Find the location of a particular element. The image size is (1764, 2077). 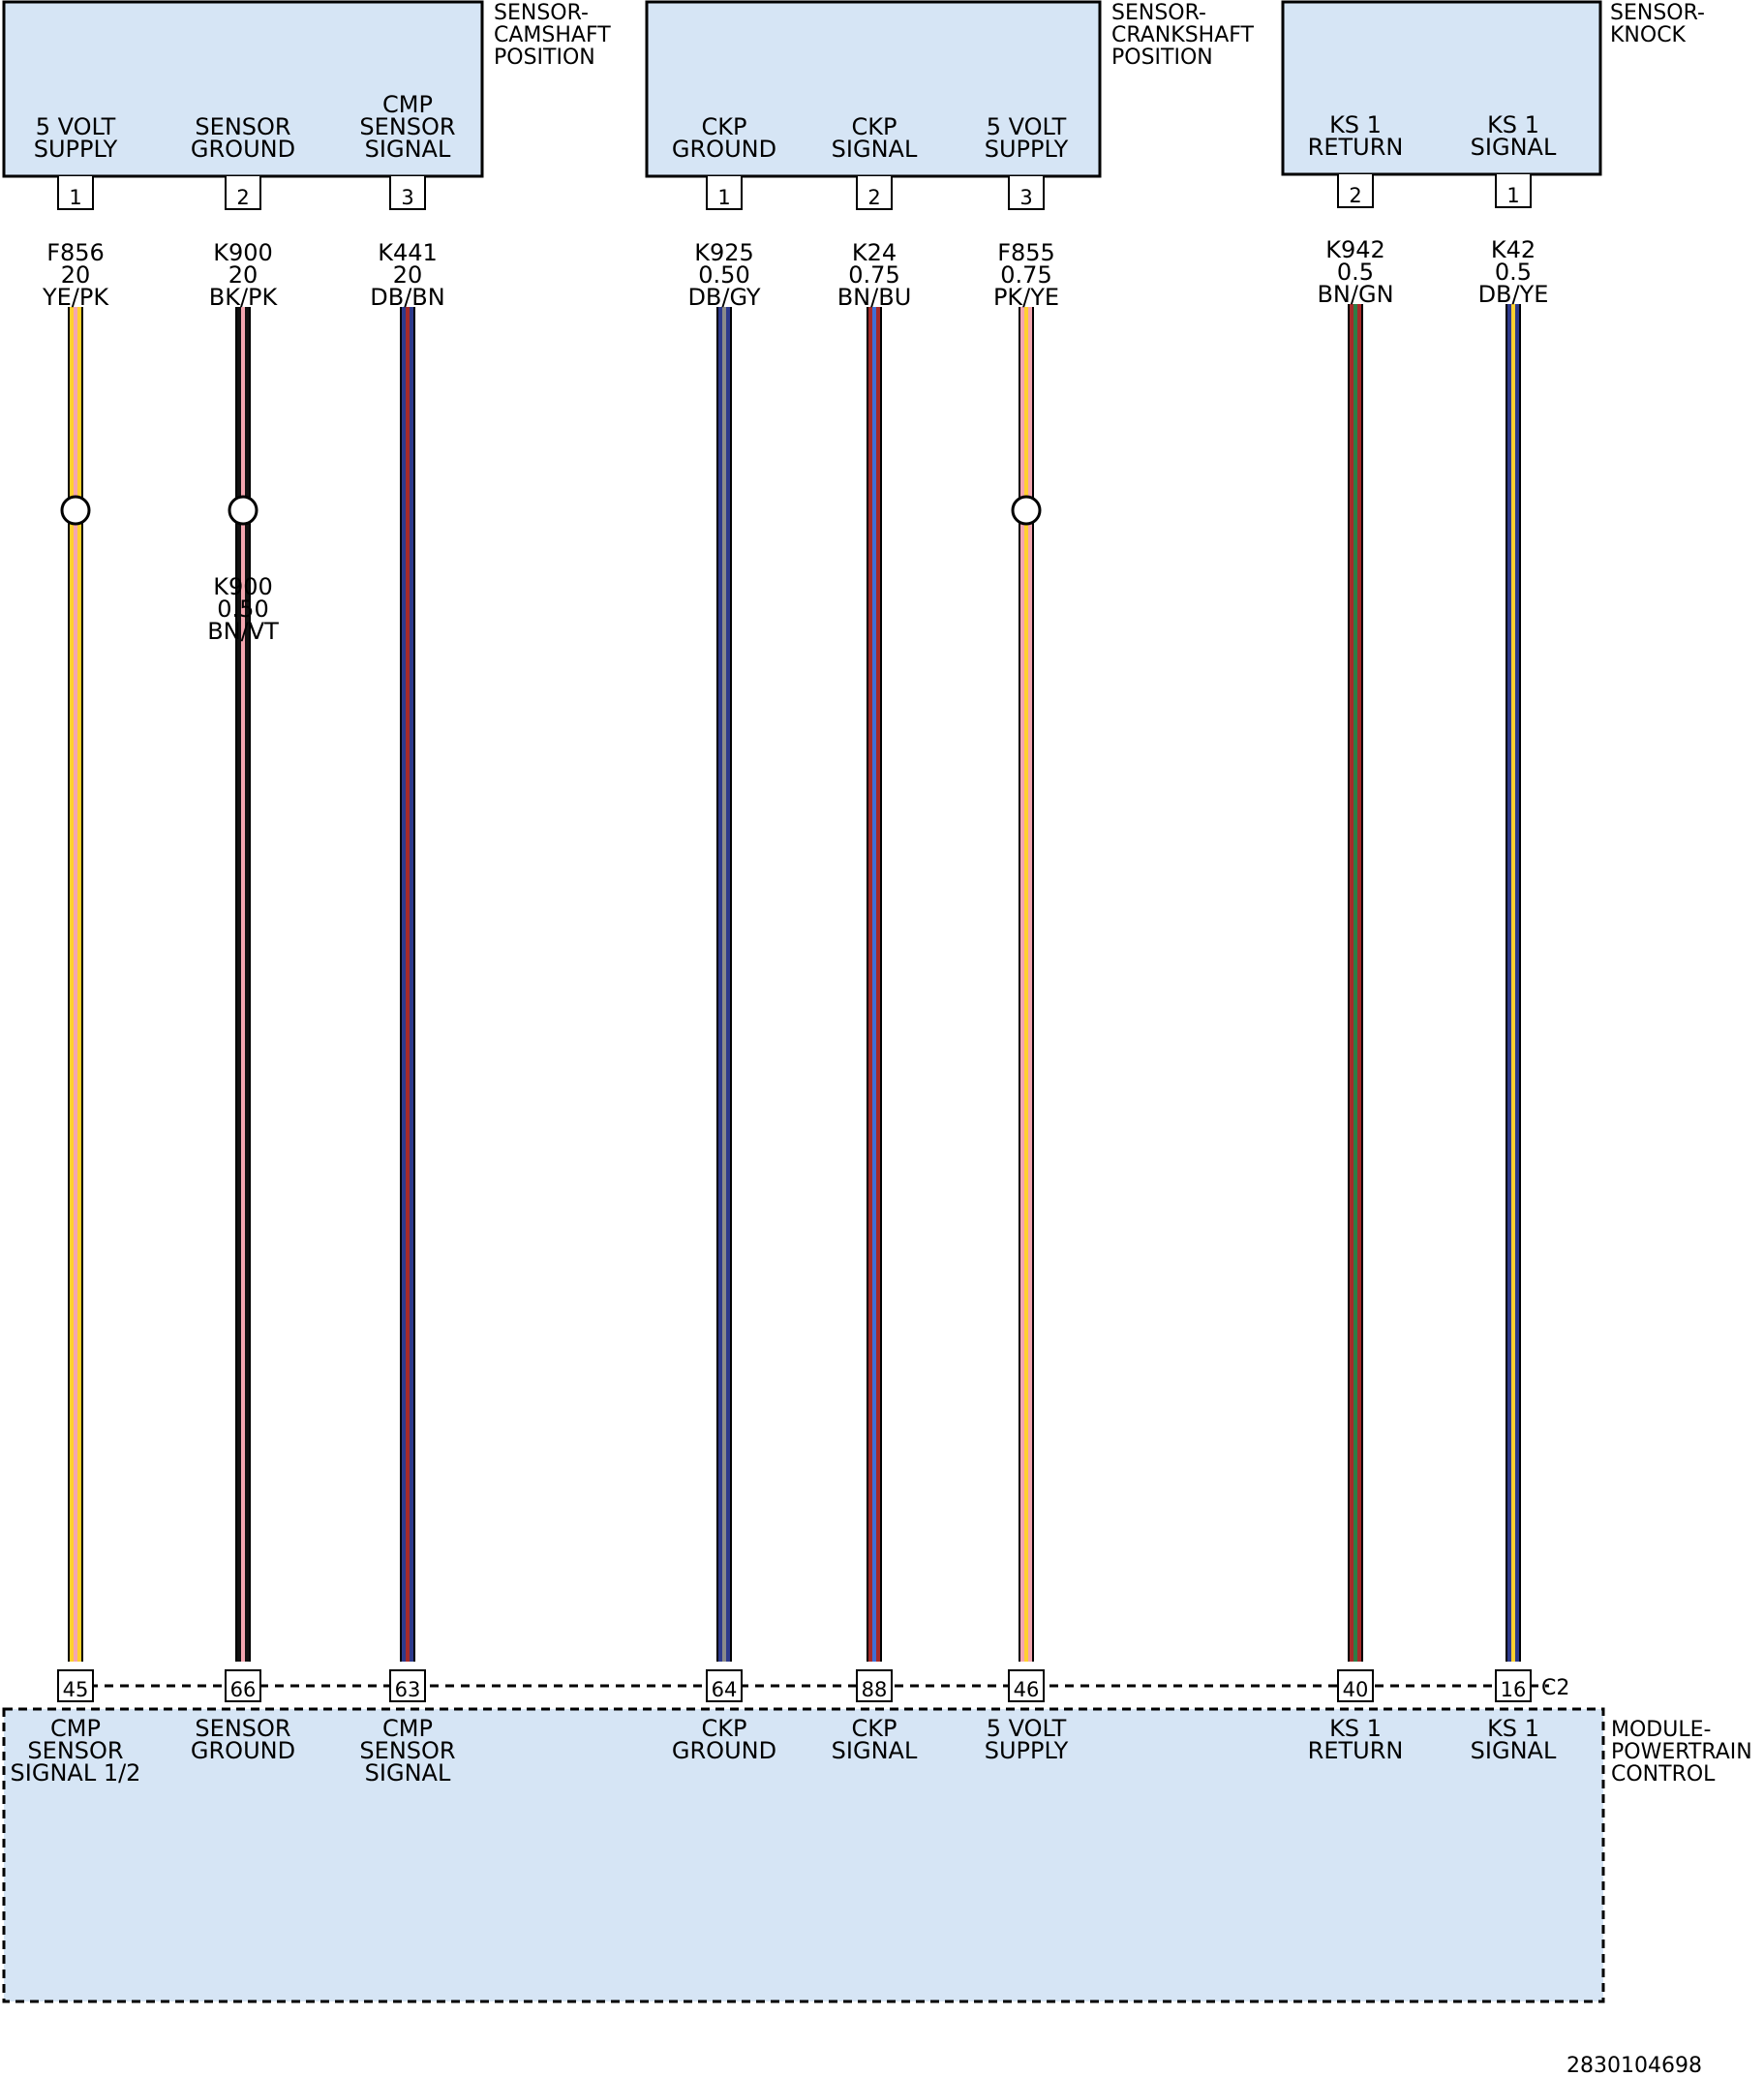

crankshaft-sensor-box is located at coordinates (874, 89).